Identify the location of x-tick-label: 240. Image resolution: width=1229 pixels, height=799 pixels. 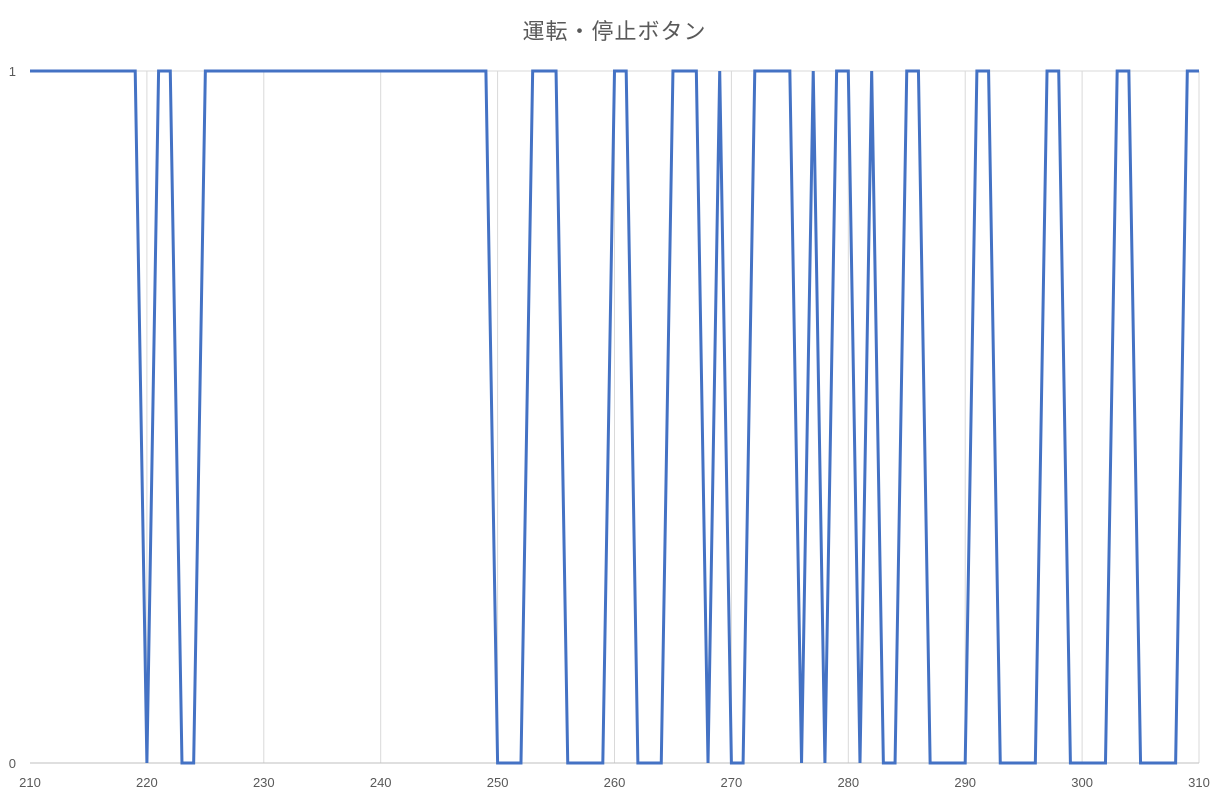
(381, 782).